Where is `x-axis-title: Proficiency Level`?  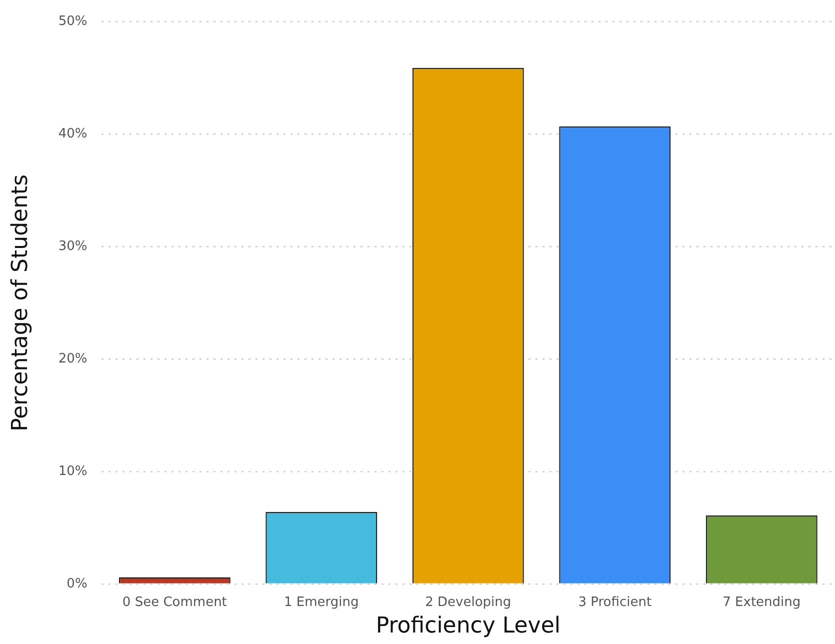 x-axis-title: Proficiency Level is located at coordinates (468, 626).